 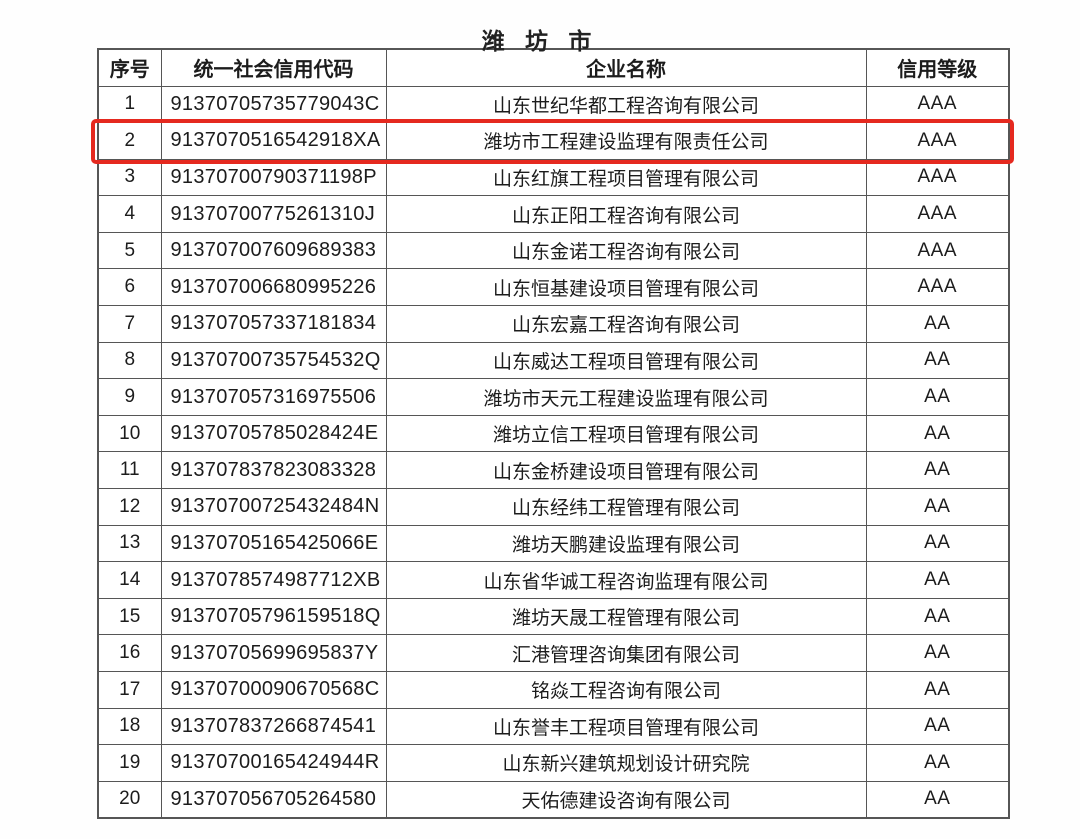 What do you see at coordinates (937, 67) in the screenshot?
I see `header-credit-rating: 信用等级` at bounding box center [937, 67].